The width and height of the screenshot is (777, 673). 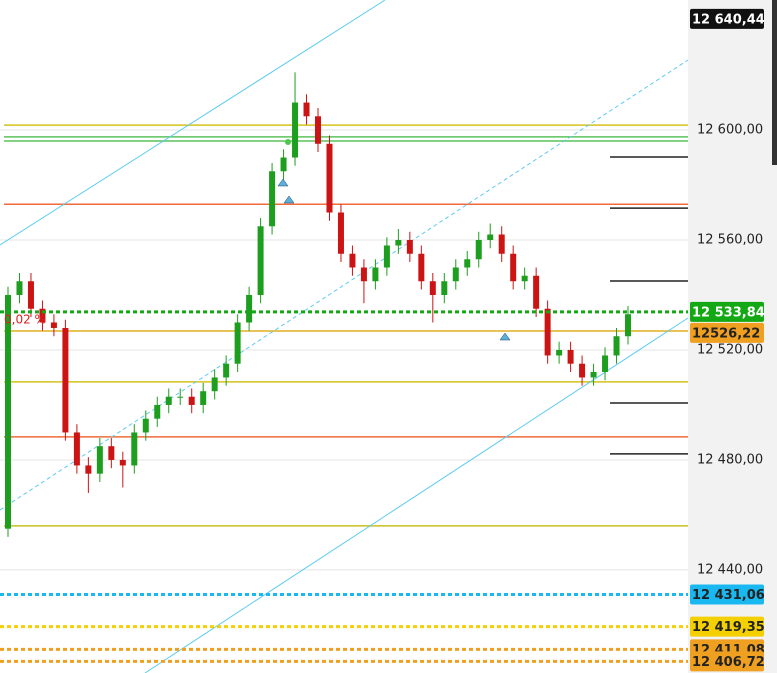 What do you see at coordinates (288, 142) in the screenshot?
I see `signal-dot` at bounding box center [288, 142].